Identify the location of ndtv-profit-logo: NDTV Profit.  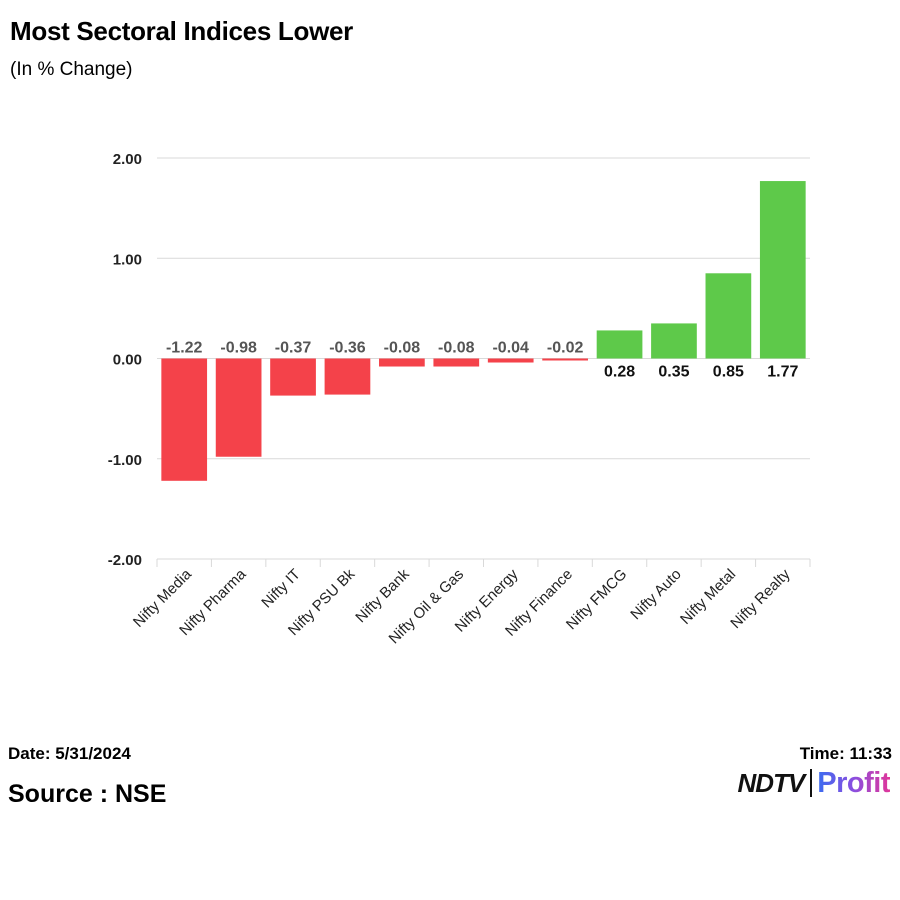
(814, 783).